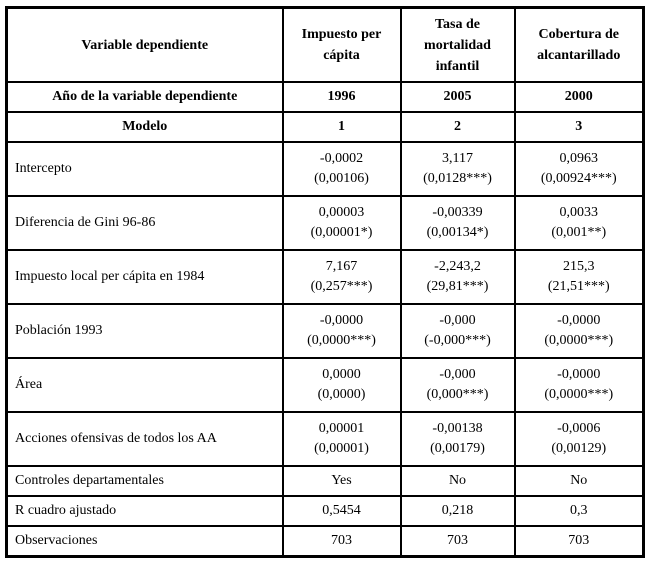 This screenshot has width=648, height=564. I want to click on row-r-cuadro-ajustado: R cuadro ajustado 0,5454 0,218 0,3, so click(325, 511).